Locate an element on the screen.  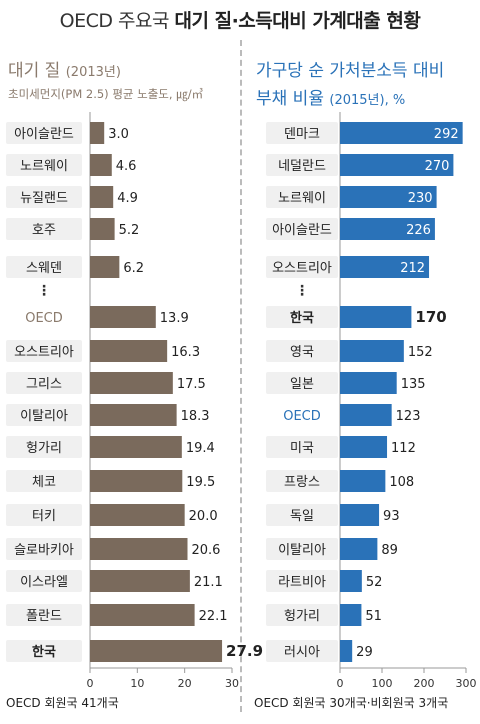
right-x-tick-label: 200 is located at coordinates (424, 683).